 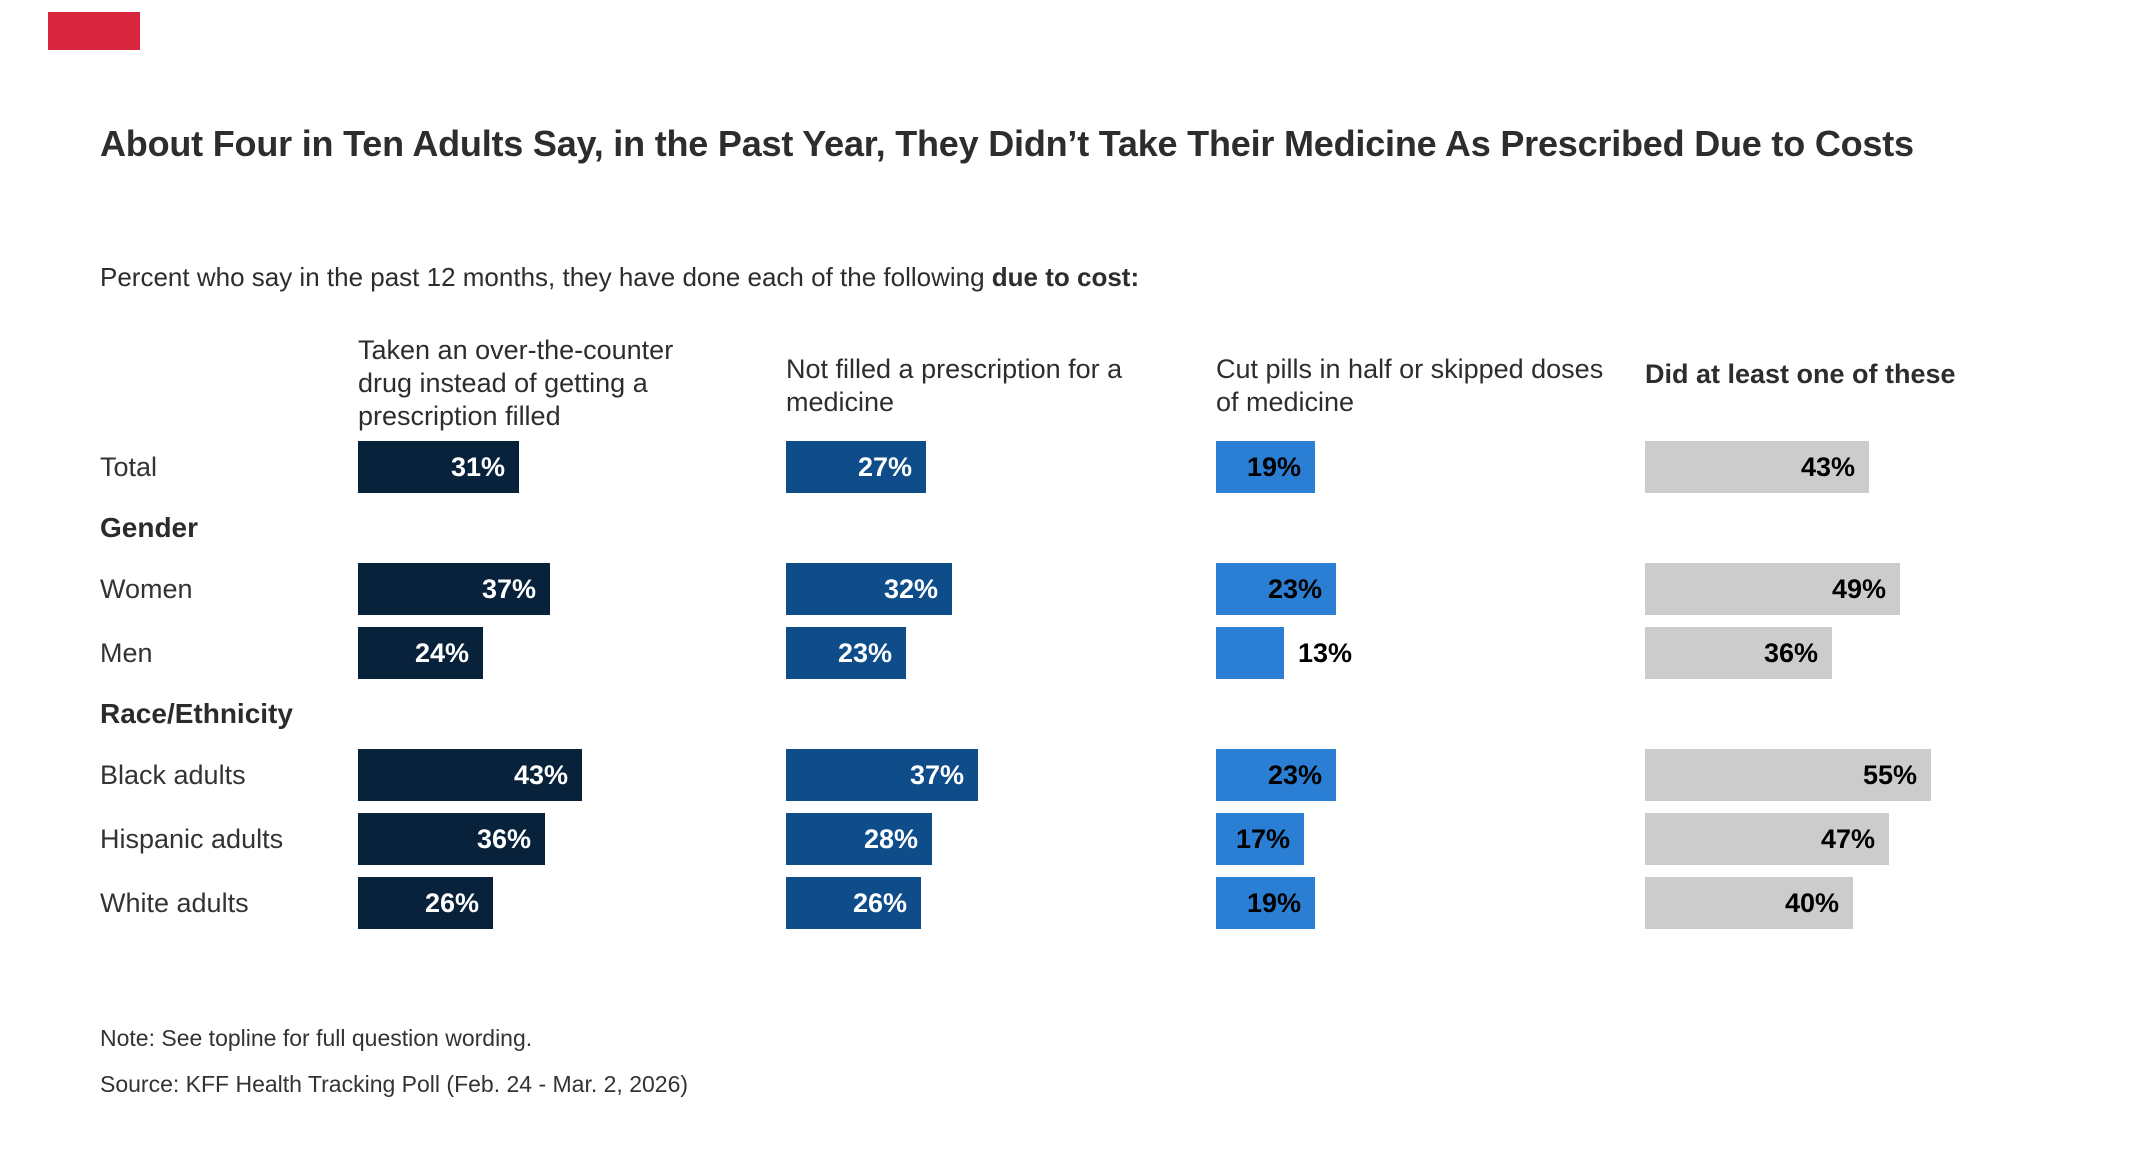 What do you see at coordinates (1847, 838) in the screenshot?
I see `bar-value-label: 47%` at bounding box center [1847, 838].